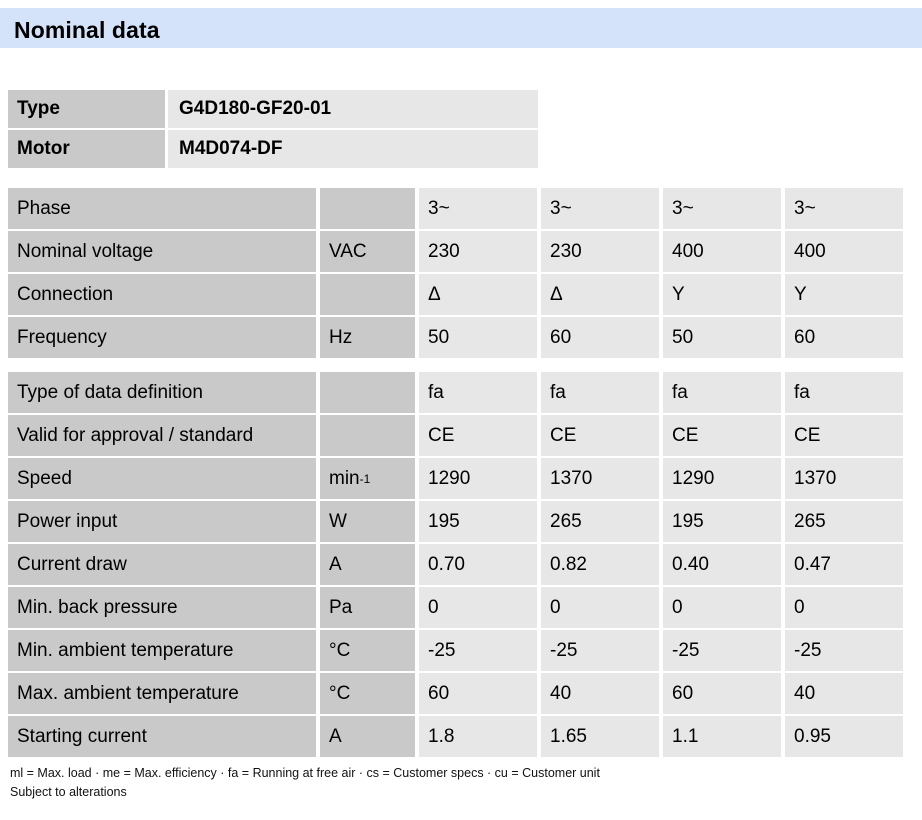 The width and height of the screenshot is (922, 820). I want to click on row-label: Nominal voltage, so click(162, 251).